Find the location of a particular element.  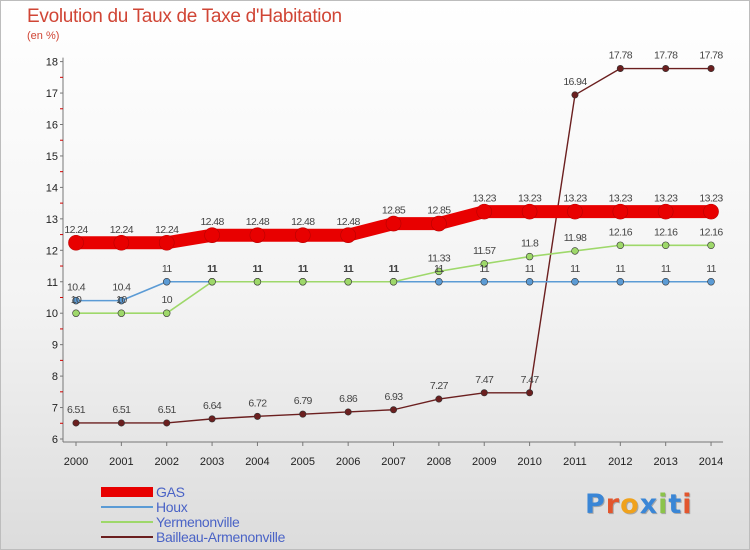

y-tick-label: 17 is located at coordinates (52, 94).